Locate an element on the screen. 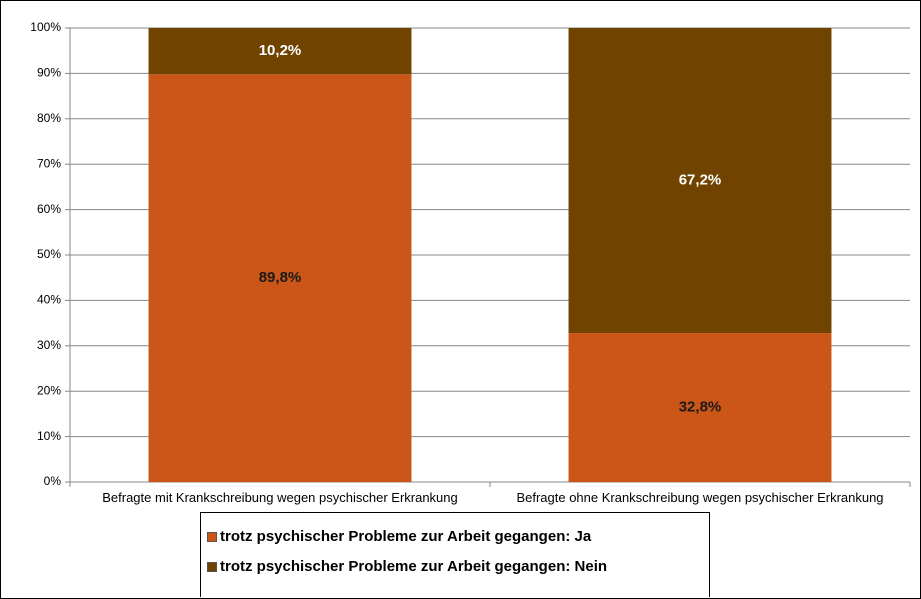 The image size is (921, 599). y-tick-label: 0% is located at coordinates (53, 481).